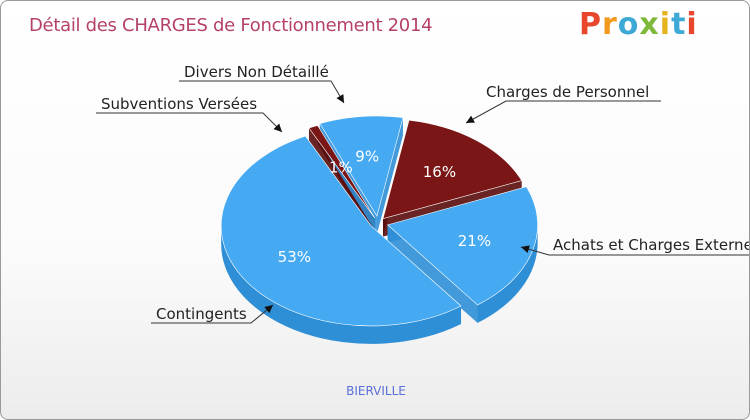  What do you see at coordinates (367, 156) in the screenshot?
I see `pie-slice-percent: 9%` at bounding box center [367, 156].